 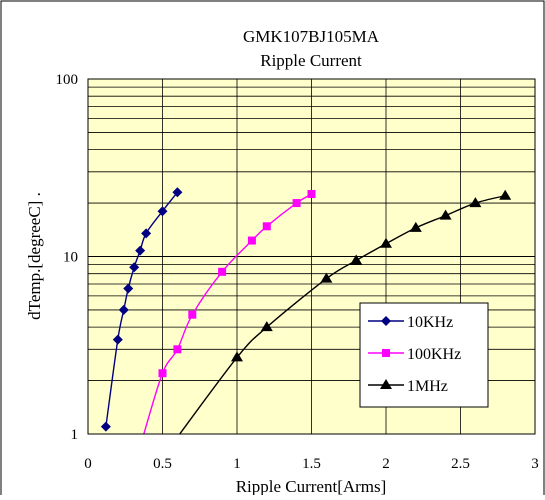 What do you see at coordinates (386, 464) in the screenshot?
I see `x-tick-label: 2` at bounding box center [386, 464].